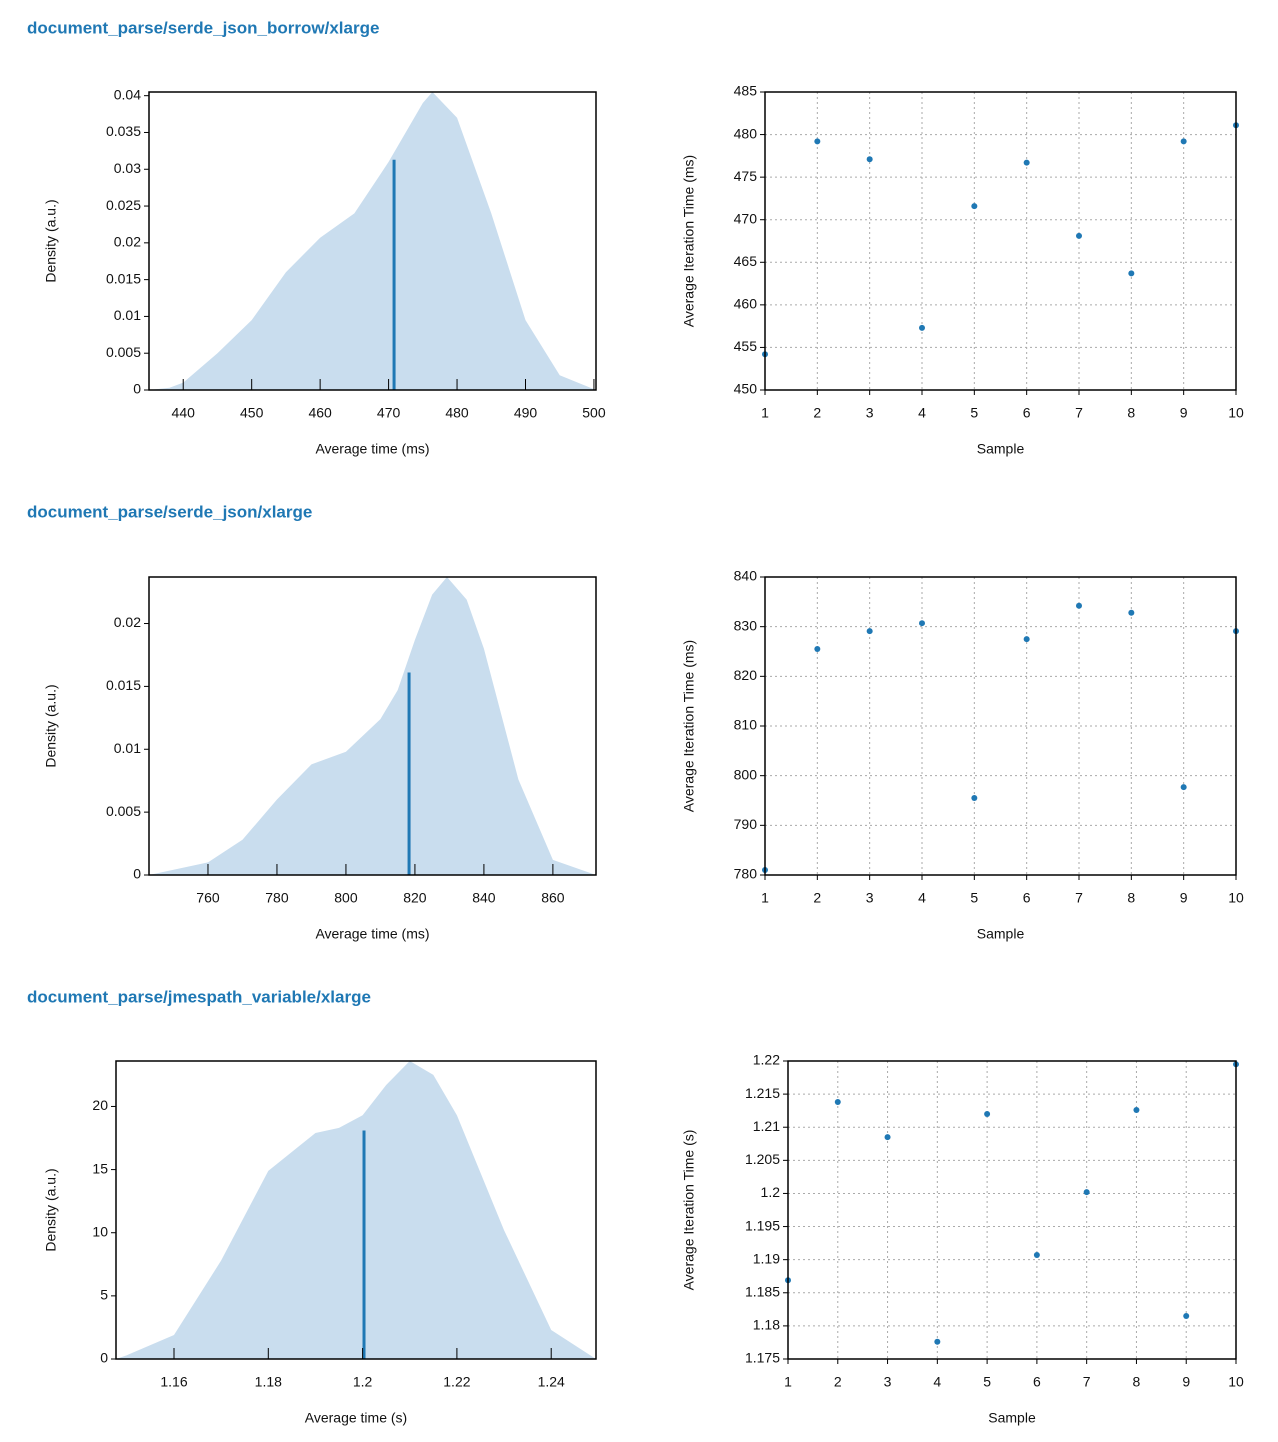 The width and height of the screenshot is (1278, 1442). Describe the element at coordinates (746, 774) in the screenshot. I see `y-tick-label: 800` at that location.